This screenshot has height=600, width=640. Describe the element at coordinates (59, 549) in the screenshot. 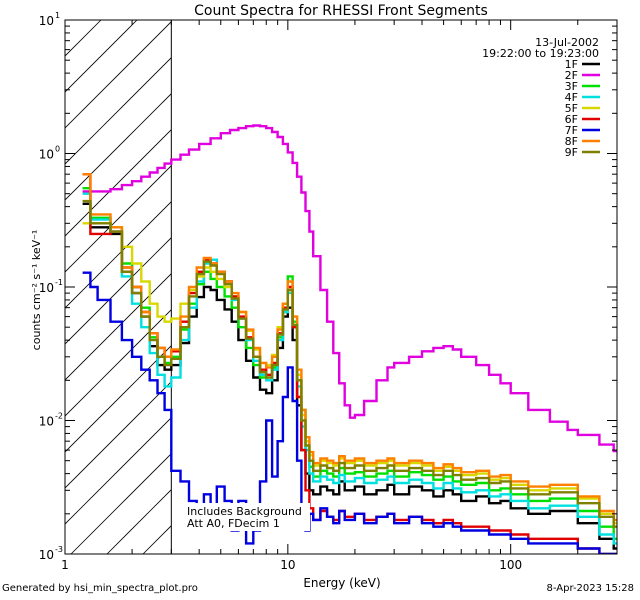

I see `svg-text: -3` at that location.